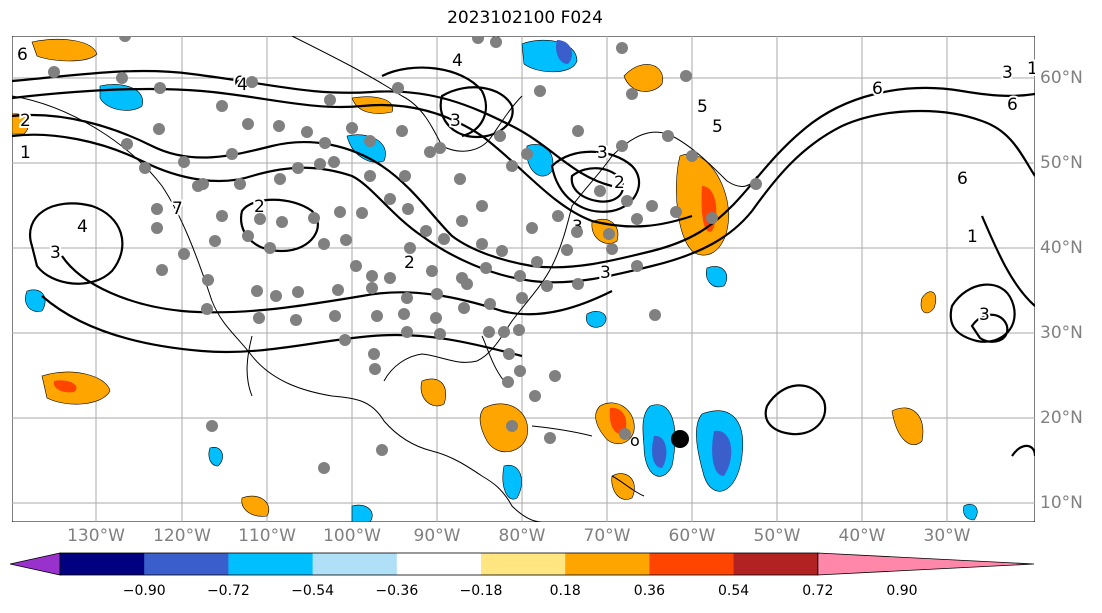 Image resolution: width=1102 pixels, height=613 pixels. Describe the element at coordinates (182, 536) in the screenshot. I see `lon-label: 120°W` at that location.